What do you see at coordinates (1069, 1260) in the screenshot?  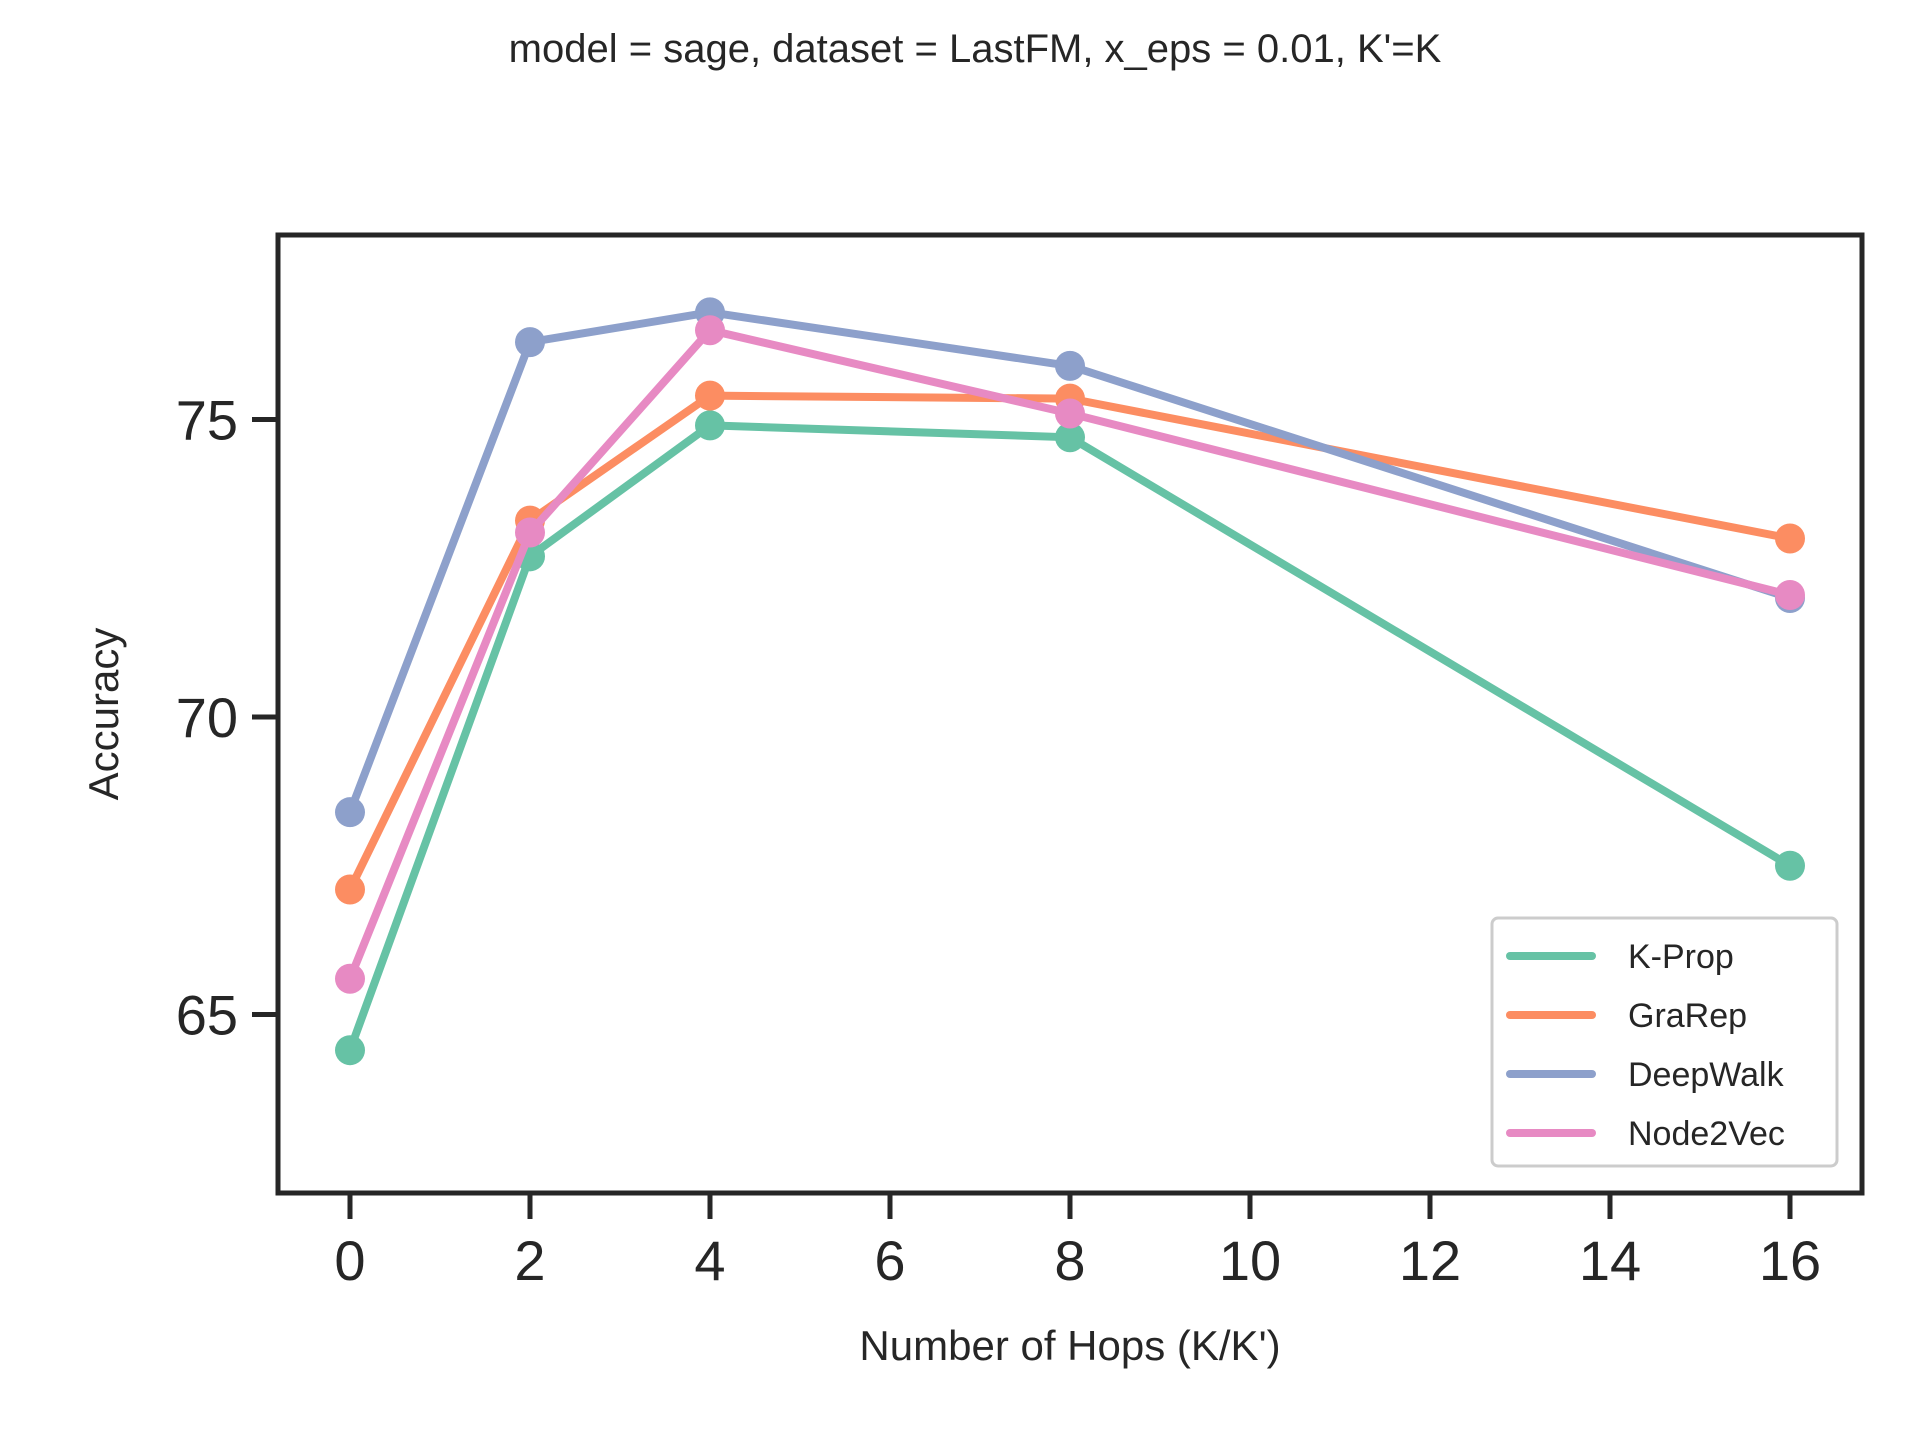 I see `x-tick-label: 8` at bounding box center [1069, 1260].